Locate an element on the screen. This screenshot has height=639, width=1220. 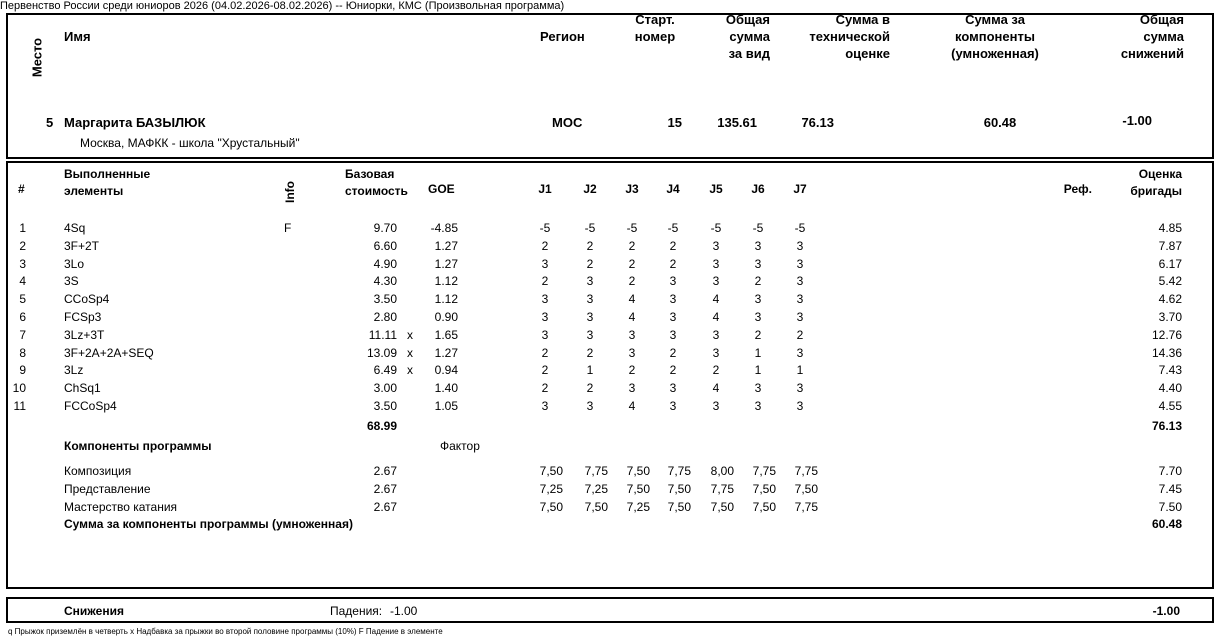
pcs-total: 60.48 is located at coordinates (1166, 524).